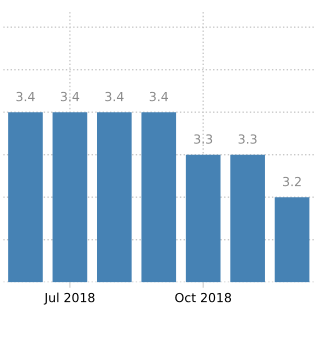 This screenshot has width=324, height=340. What do you see at coordinates (203, 297) in the screenshot?
I see `x-tick-label: Oct 2018` at bounding box center [203, 297].